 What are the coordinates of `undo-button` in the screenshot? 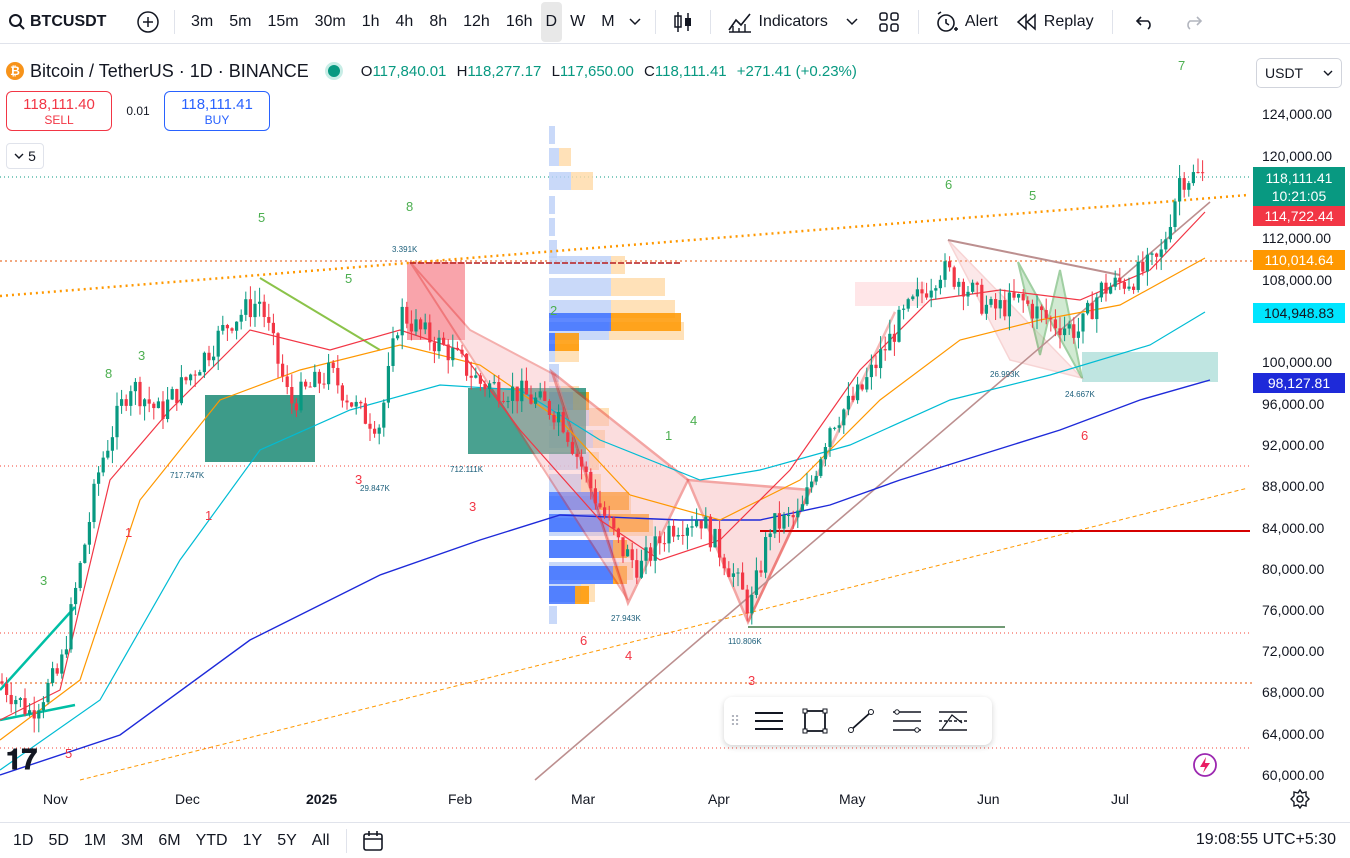 It's located at (1145, 22).